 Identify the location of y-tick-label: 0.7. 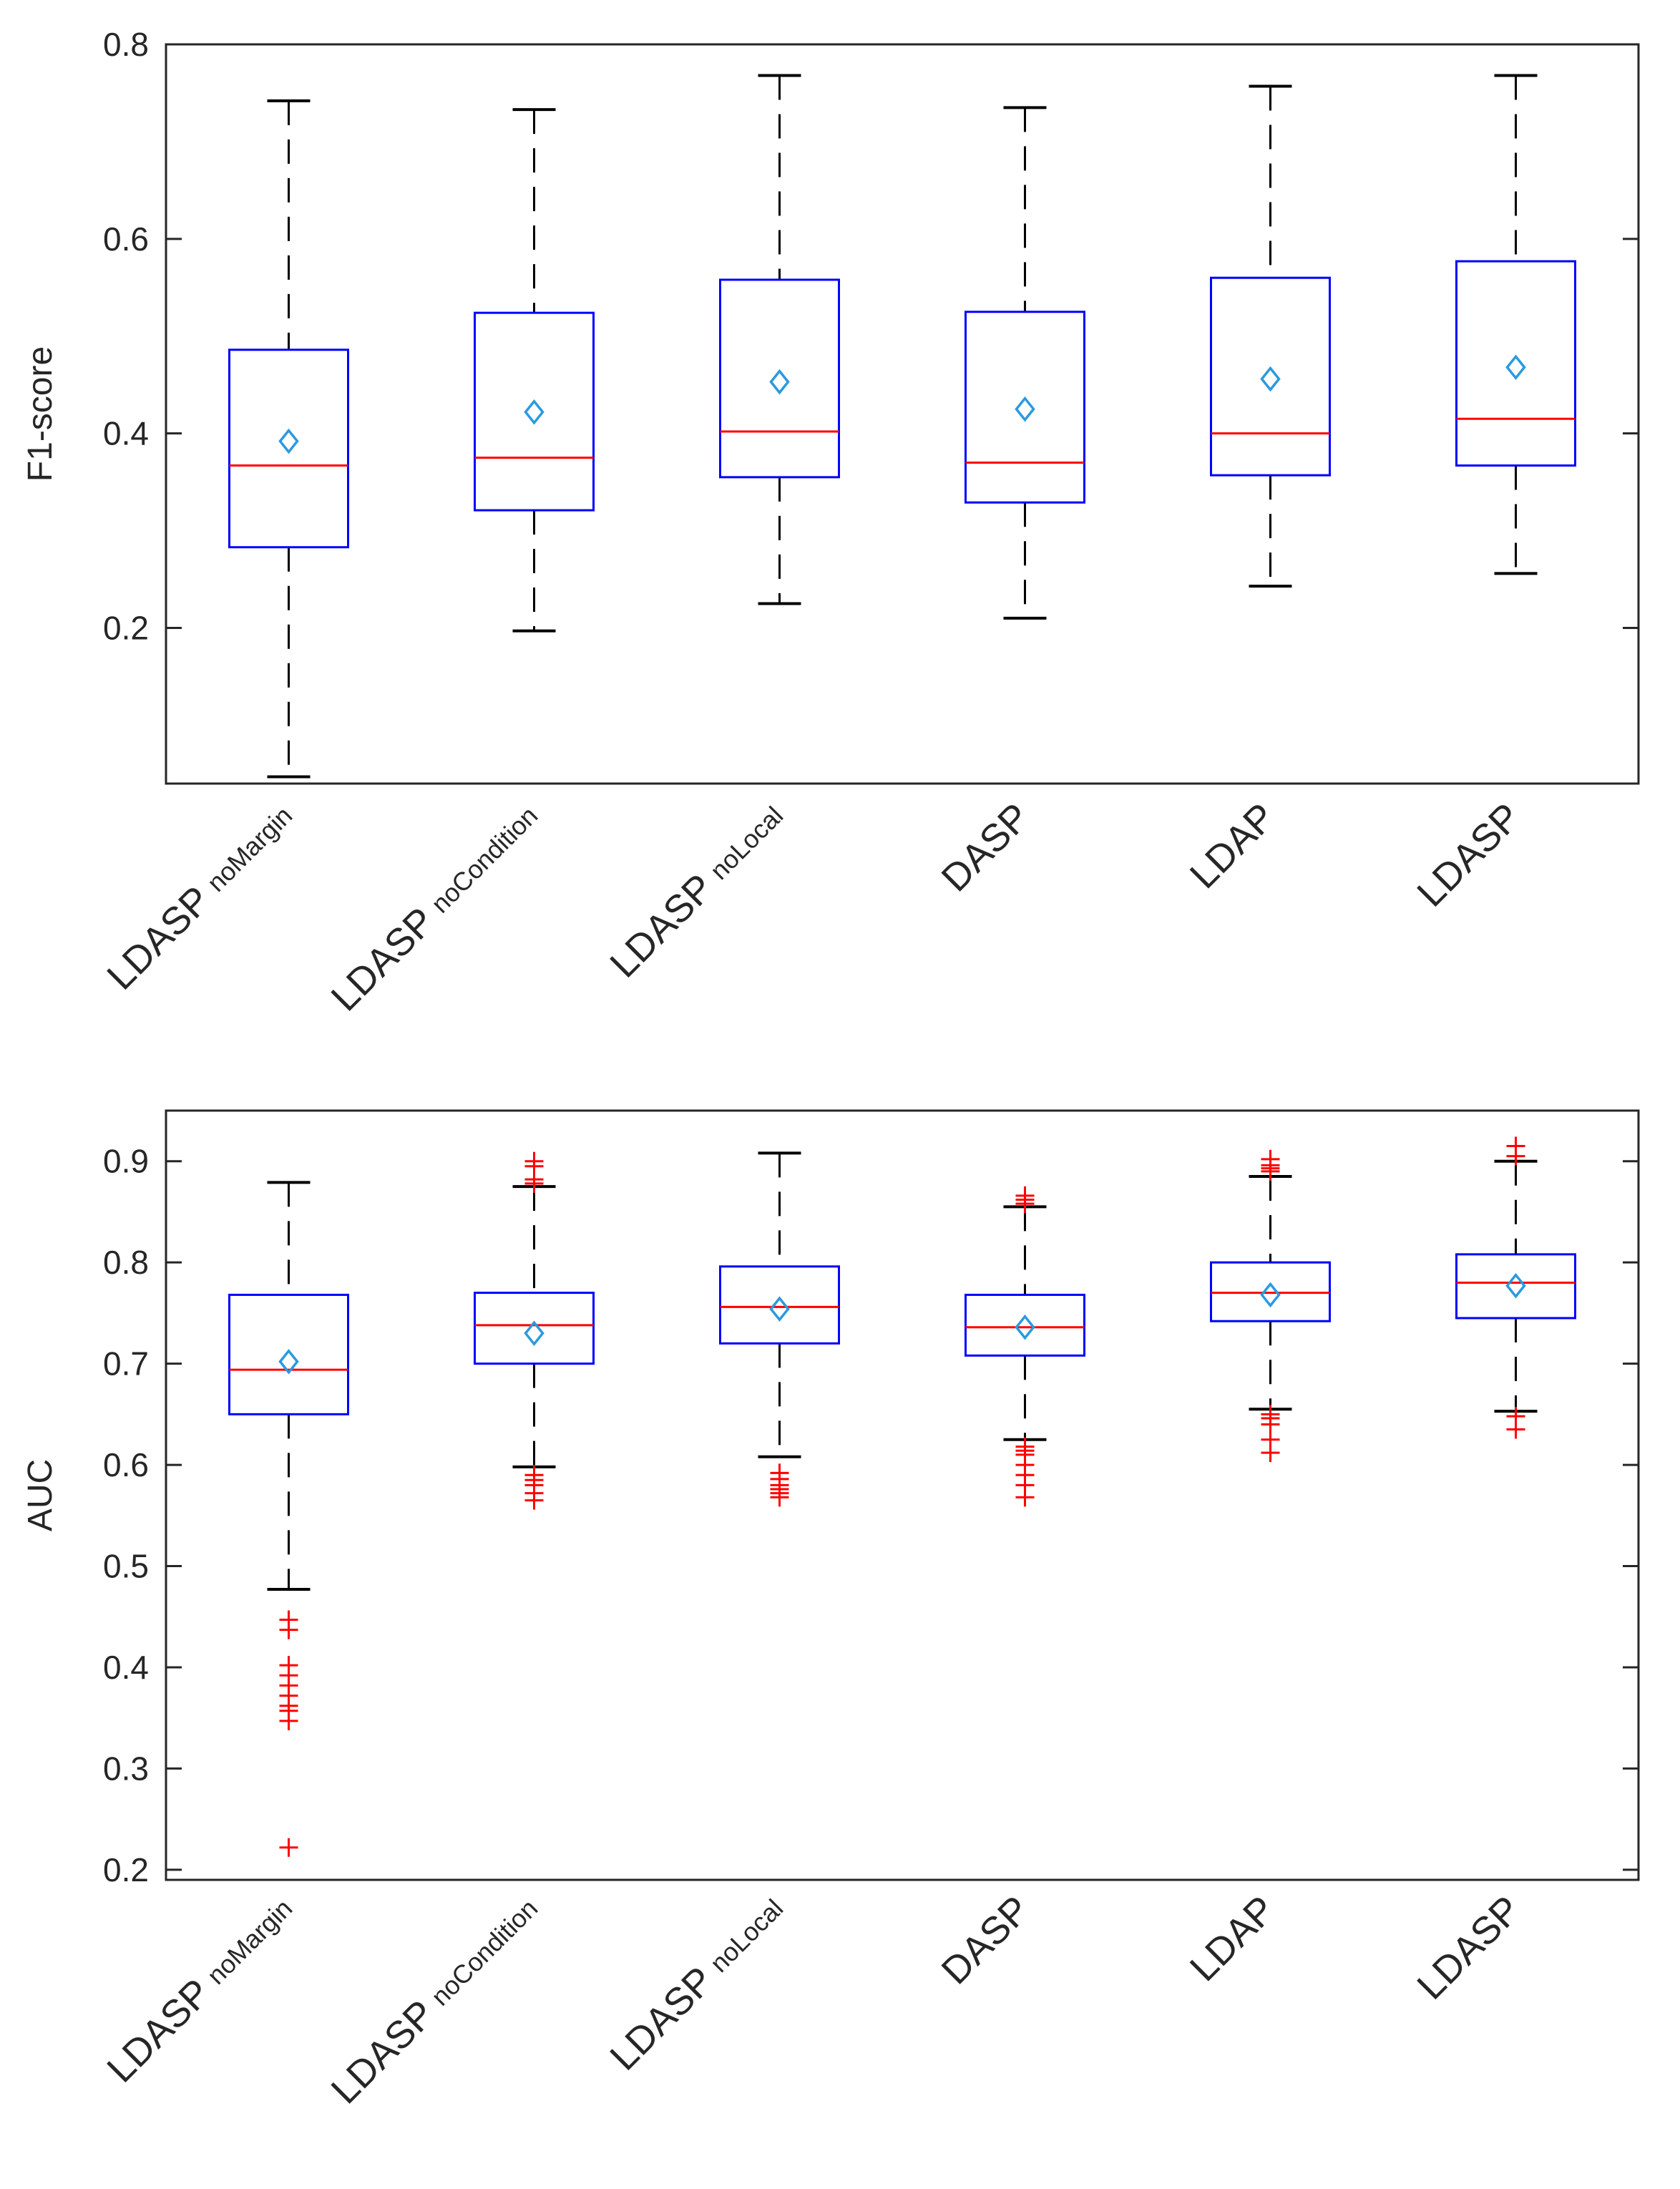
(126, 1364).